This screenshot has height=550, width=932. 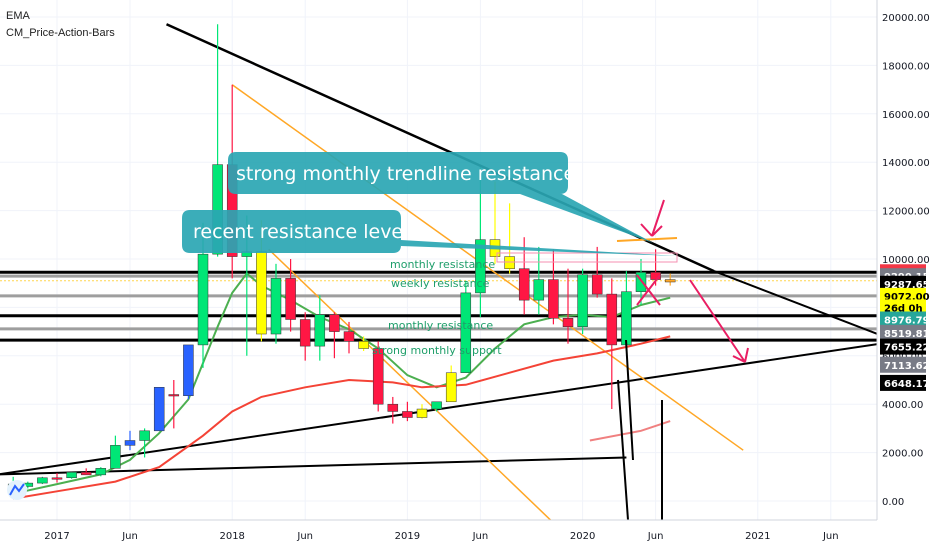 What do you see at coordinates (905, 283) in the screenshot?
I see `price-tag-2: 9287.65` at bounding box center [905, 283].